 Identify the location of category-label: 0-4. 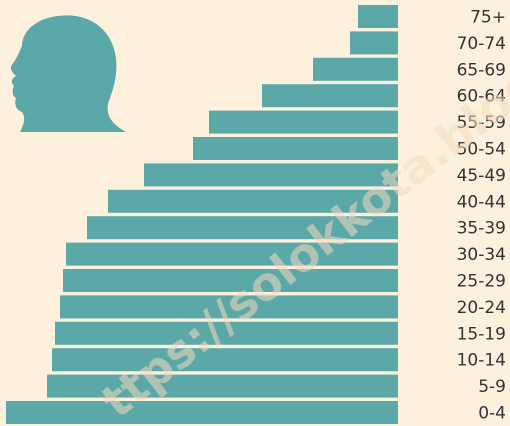
(492, 414).